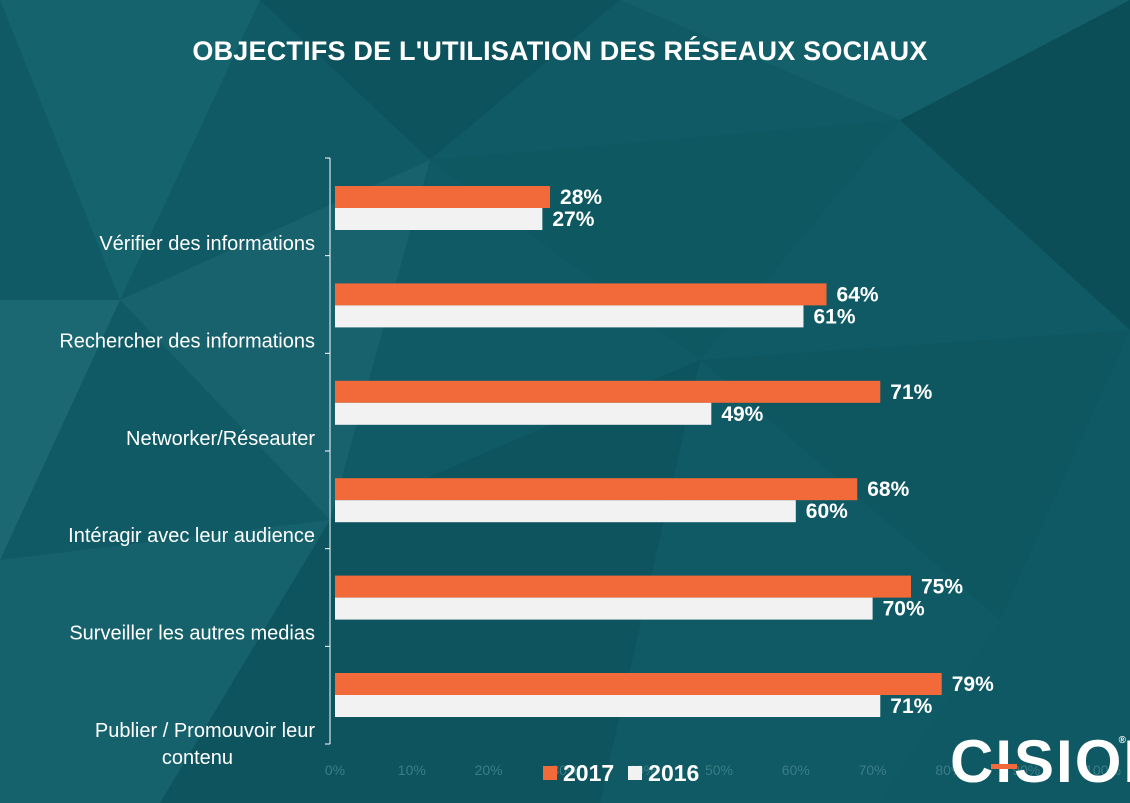  I want to click on category-label-line: Intéragir avec leur audience, so click(191, 536).